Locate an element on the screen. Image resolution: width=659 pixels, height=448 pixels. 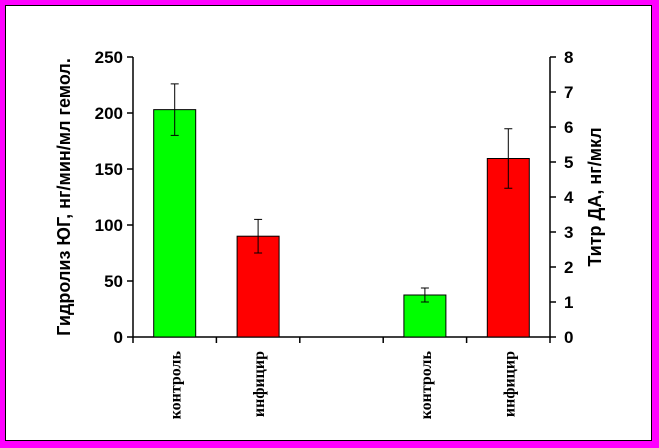
right-tick-label: 4 is located at coordinates (569, 197).